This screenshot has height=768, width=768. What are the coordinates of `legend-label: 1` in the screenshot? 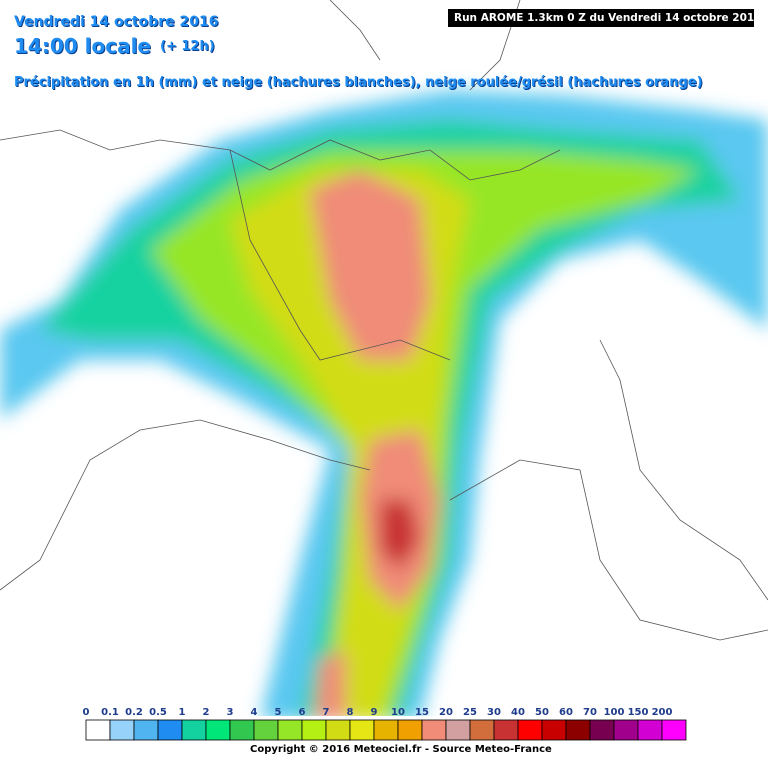 It's located at (182, 712).